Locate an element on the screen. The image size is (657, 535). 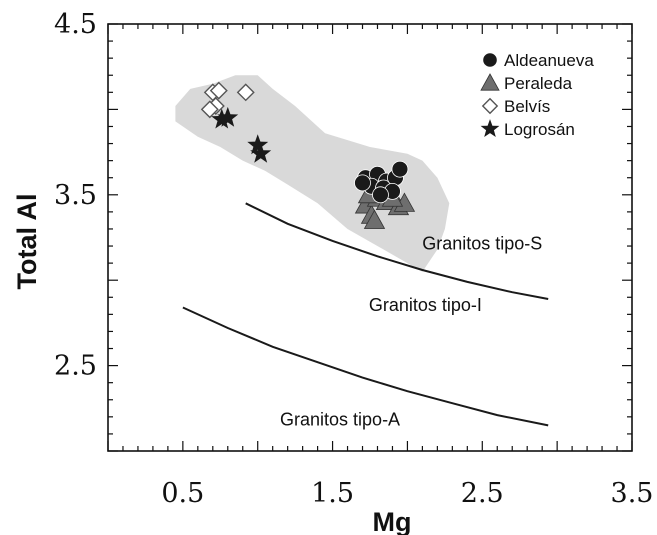
legend-label-logrosan: Logrosán is located at coordinates (539, 129).